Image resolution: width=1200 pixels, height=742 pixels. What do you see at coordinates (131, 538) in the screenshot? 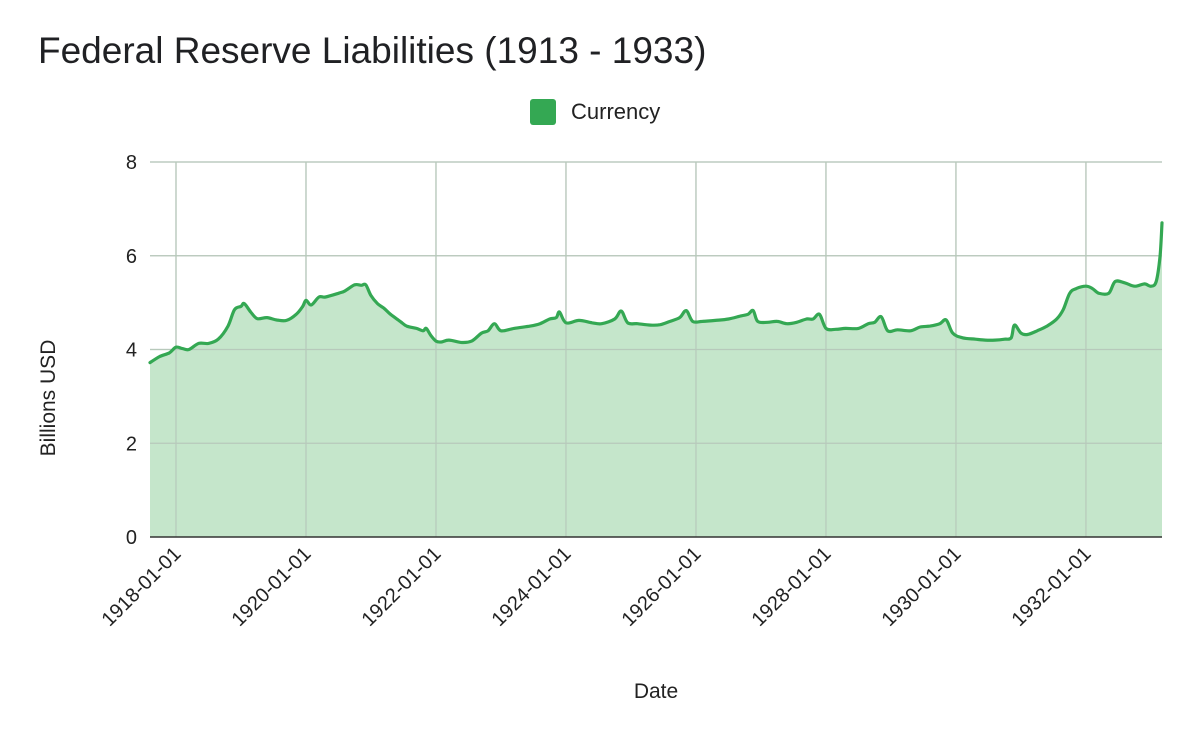
I see `y-tick-label: 0` at bounding box center [131, 538].